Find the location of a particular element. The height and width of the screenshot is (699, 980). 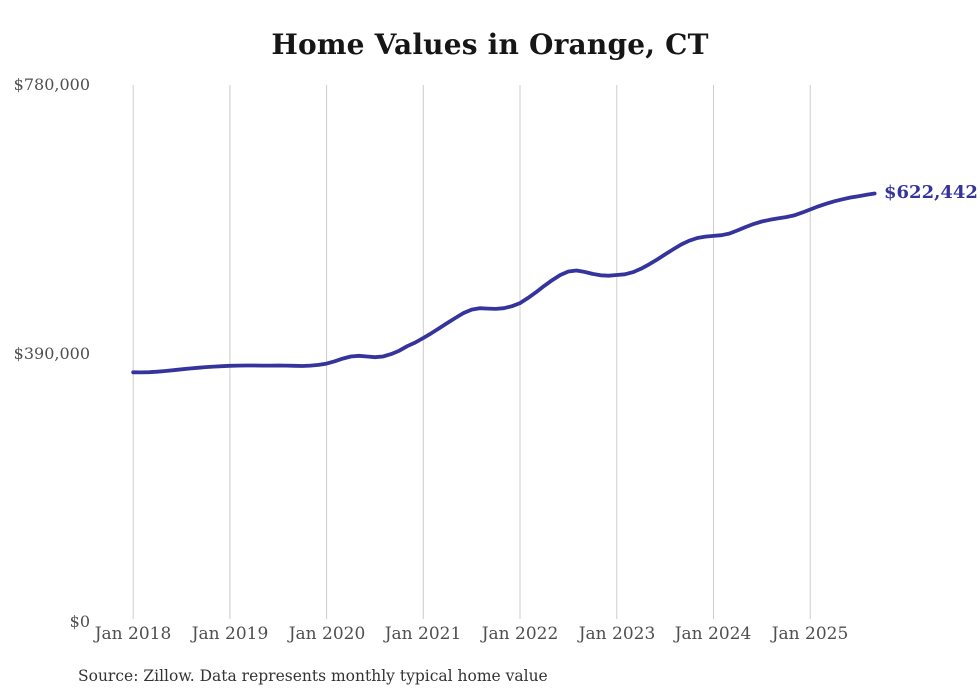

x-tick-label-2024: Jan 2024 is located at coordinates (713, 634).